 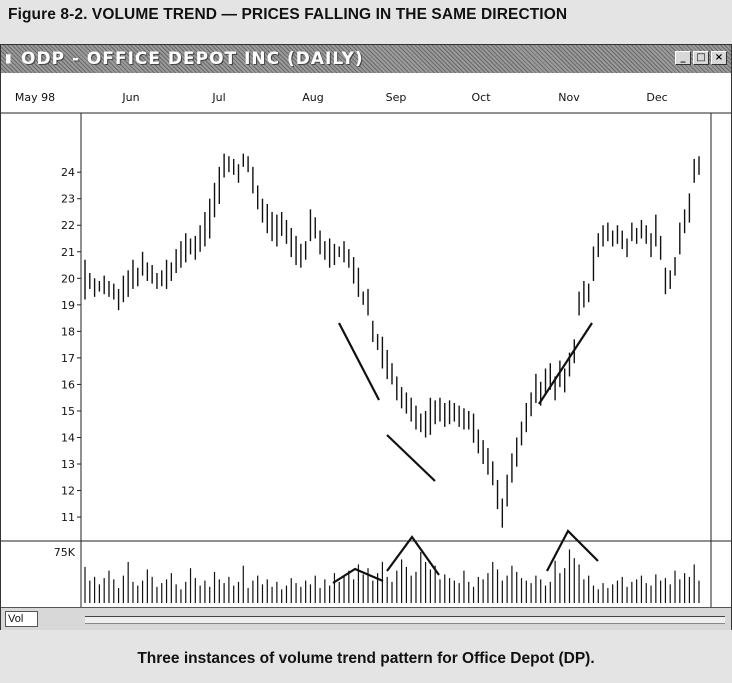 What do you see at coordinates (68, 331) in the screenshot?
I see `y-tick-label: 18` at bounding box center [68, 331].